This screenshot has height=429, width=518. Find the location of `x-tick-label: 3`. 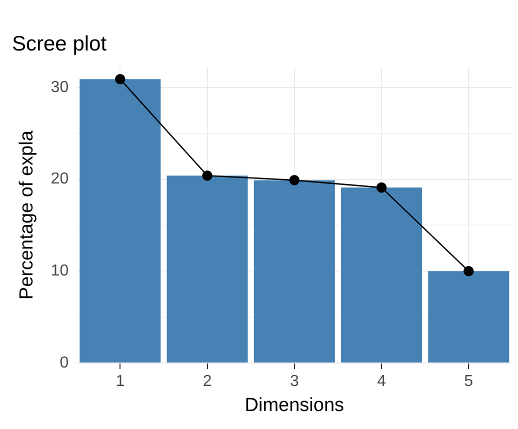

x-tick-label: 3 is located at coordinates (294, 381).